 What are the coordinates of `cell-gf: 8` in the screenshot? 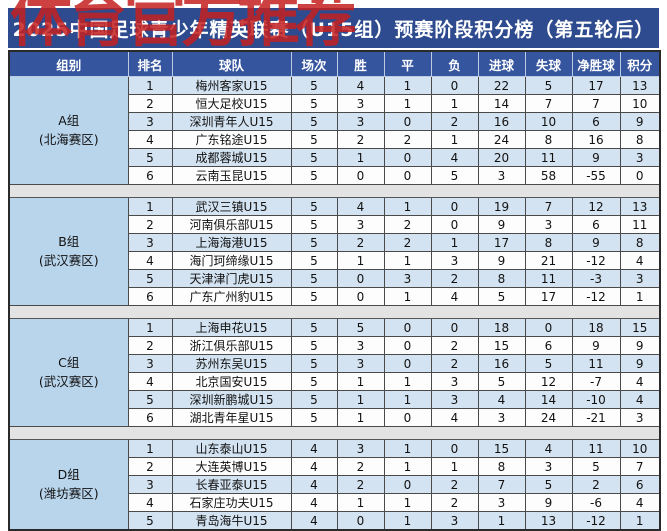 It's located at (501, 278).